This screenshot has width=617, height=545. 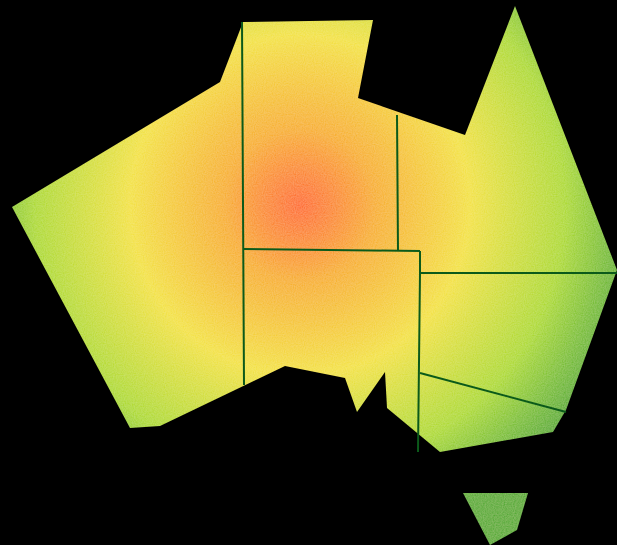 I want to click on wa-border, so click(x=243, y=203).